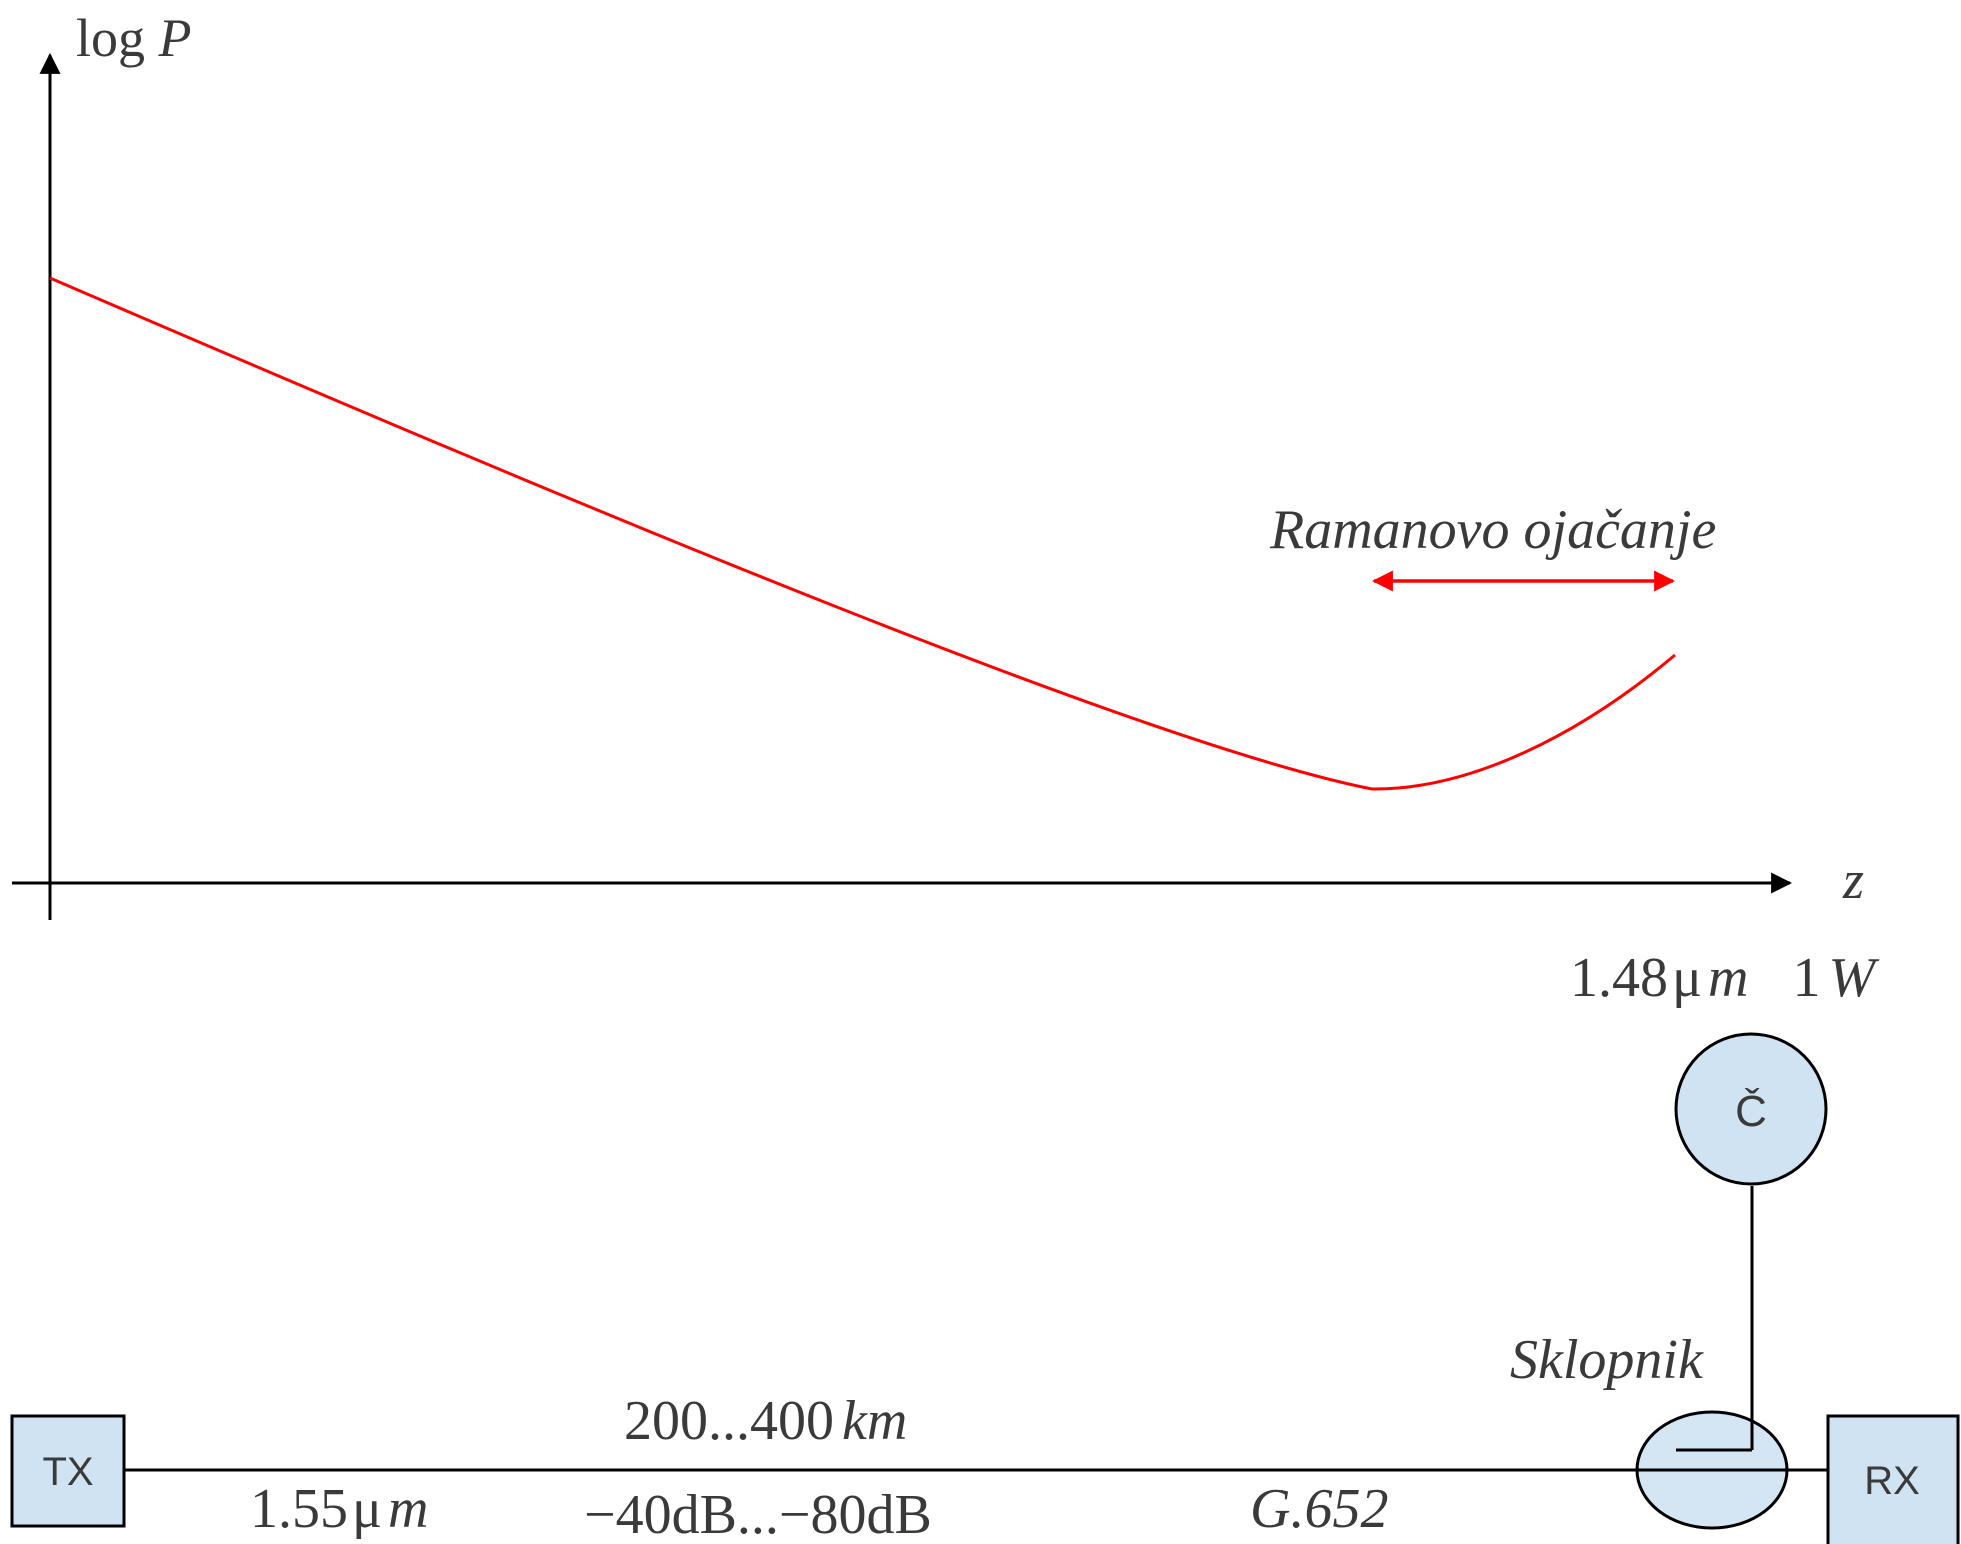 This screenshot has width=1961, height=1544. Describe the element at coordinates (134, 38) in the screenshot. I see `y-axis-label: log P` at that location.